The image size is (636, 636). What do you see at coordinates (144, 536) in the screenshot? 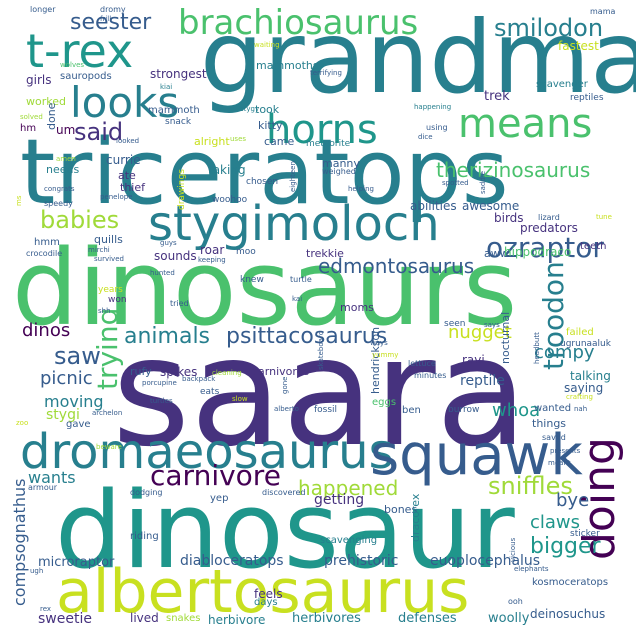
I see `word-riding: riding` at bounding box center [144, 536].